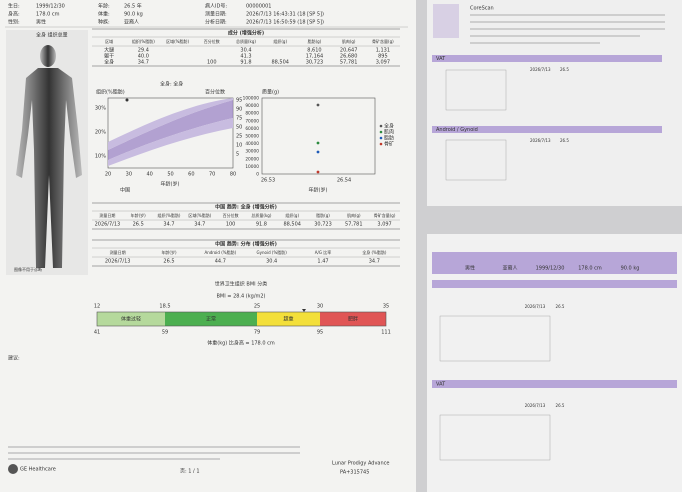 This screenshot has width=682, height=492. What do you see at coordinates (125, 190) in the screenshot?
I see `reference-label: 中国` at bounding box center [125, 190].